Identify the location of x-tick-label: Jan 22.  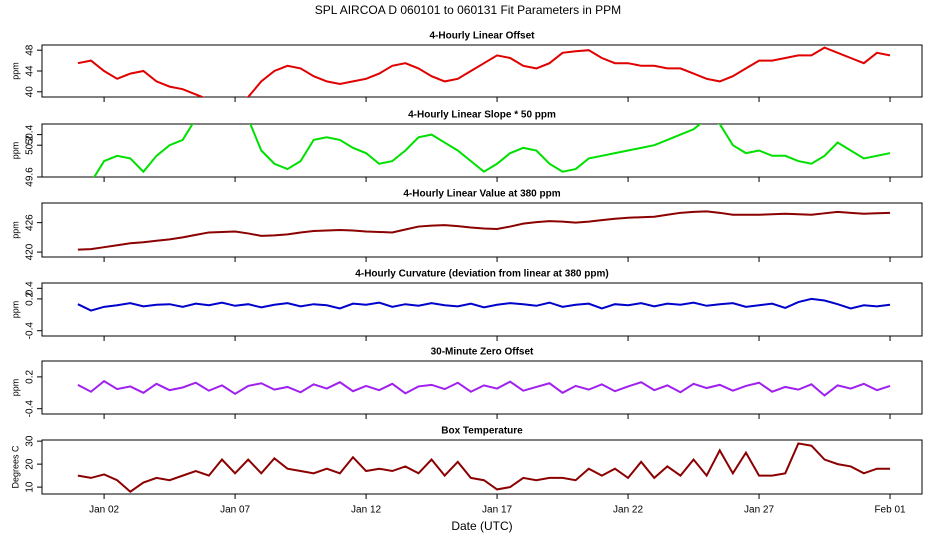
(628, 510).